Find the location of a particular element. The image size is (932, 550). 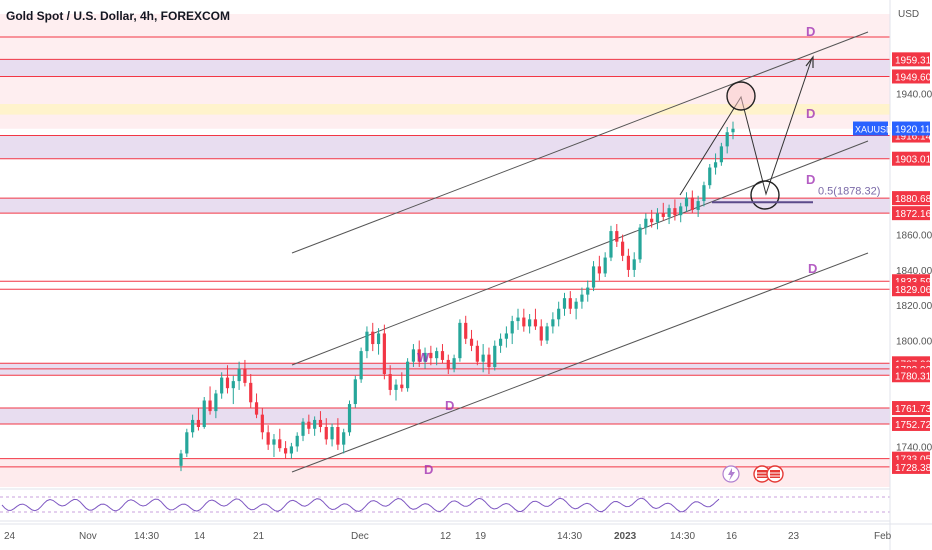

chart-title: Gold Spot / U.S. Dollar, 4h, FOREXCOM is located at coordinates (118, 16).